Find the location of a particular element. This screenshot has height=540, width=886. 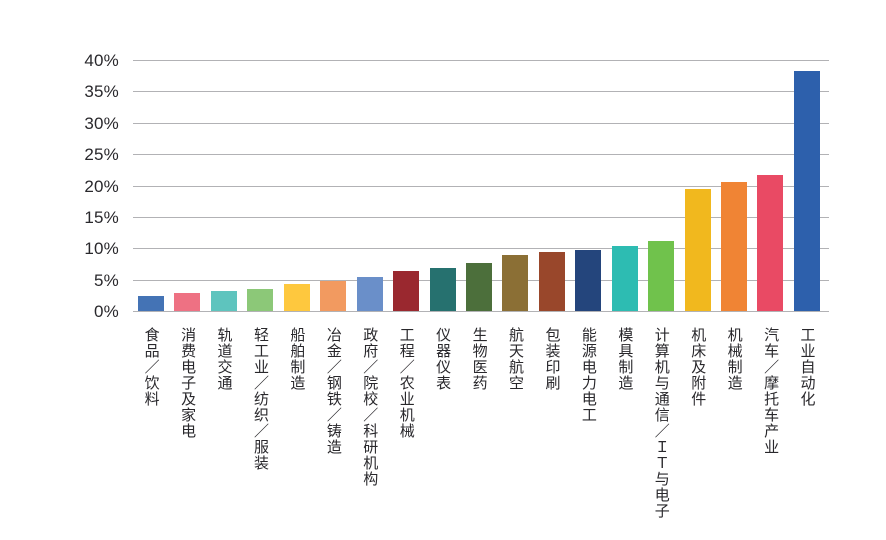

x-label-text-8: 仪器仪表 is located at coordinates (443, 359).